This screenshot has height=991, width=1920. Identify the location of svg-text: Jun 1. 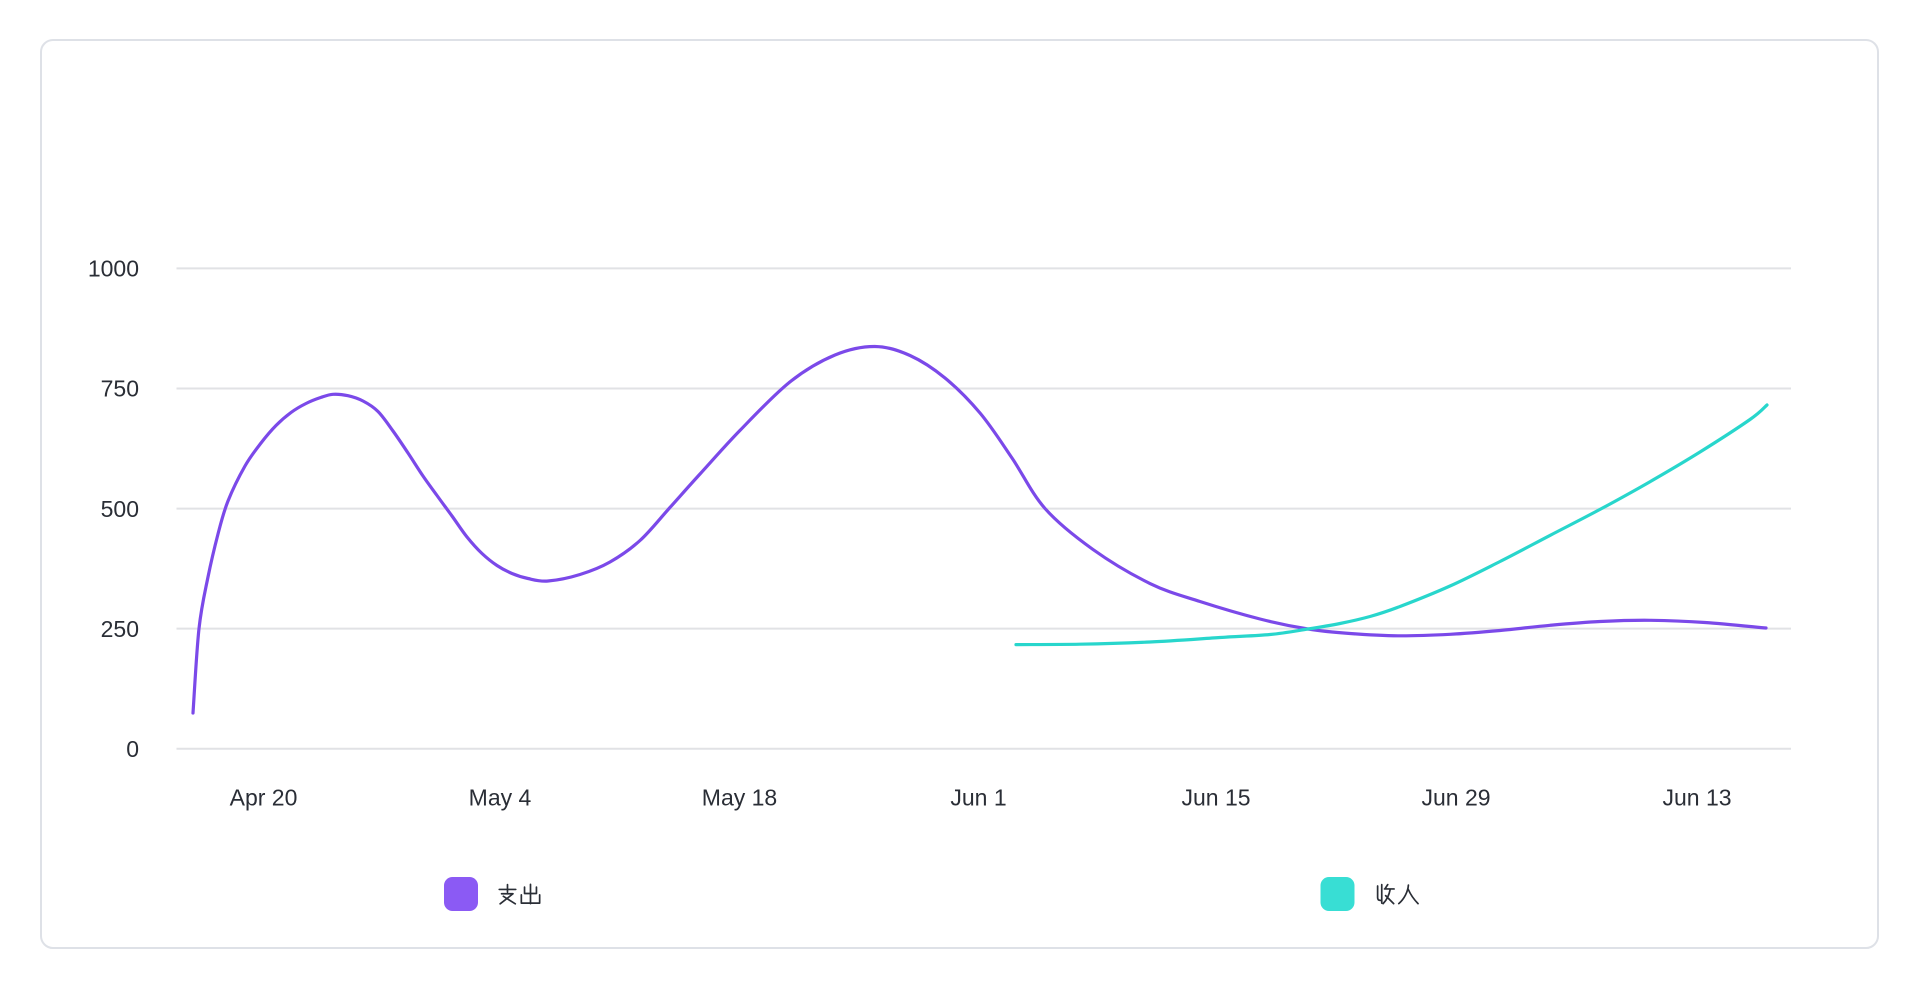
(978, 798).